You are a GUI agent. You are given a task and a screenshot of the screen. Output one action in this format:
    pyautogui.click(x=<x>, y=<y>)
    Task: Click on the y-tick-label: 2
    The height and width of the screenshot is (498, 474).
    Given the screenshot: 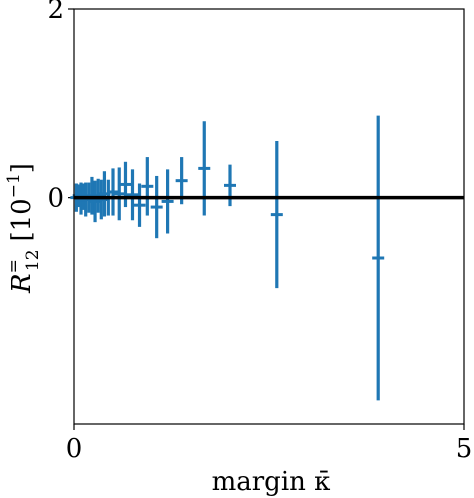 What is the action you would take?
    pyautogui.click(x=55, y=12)
    